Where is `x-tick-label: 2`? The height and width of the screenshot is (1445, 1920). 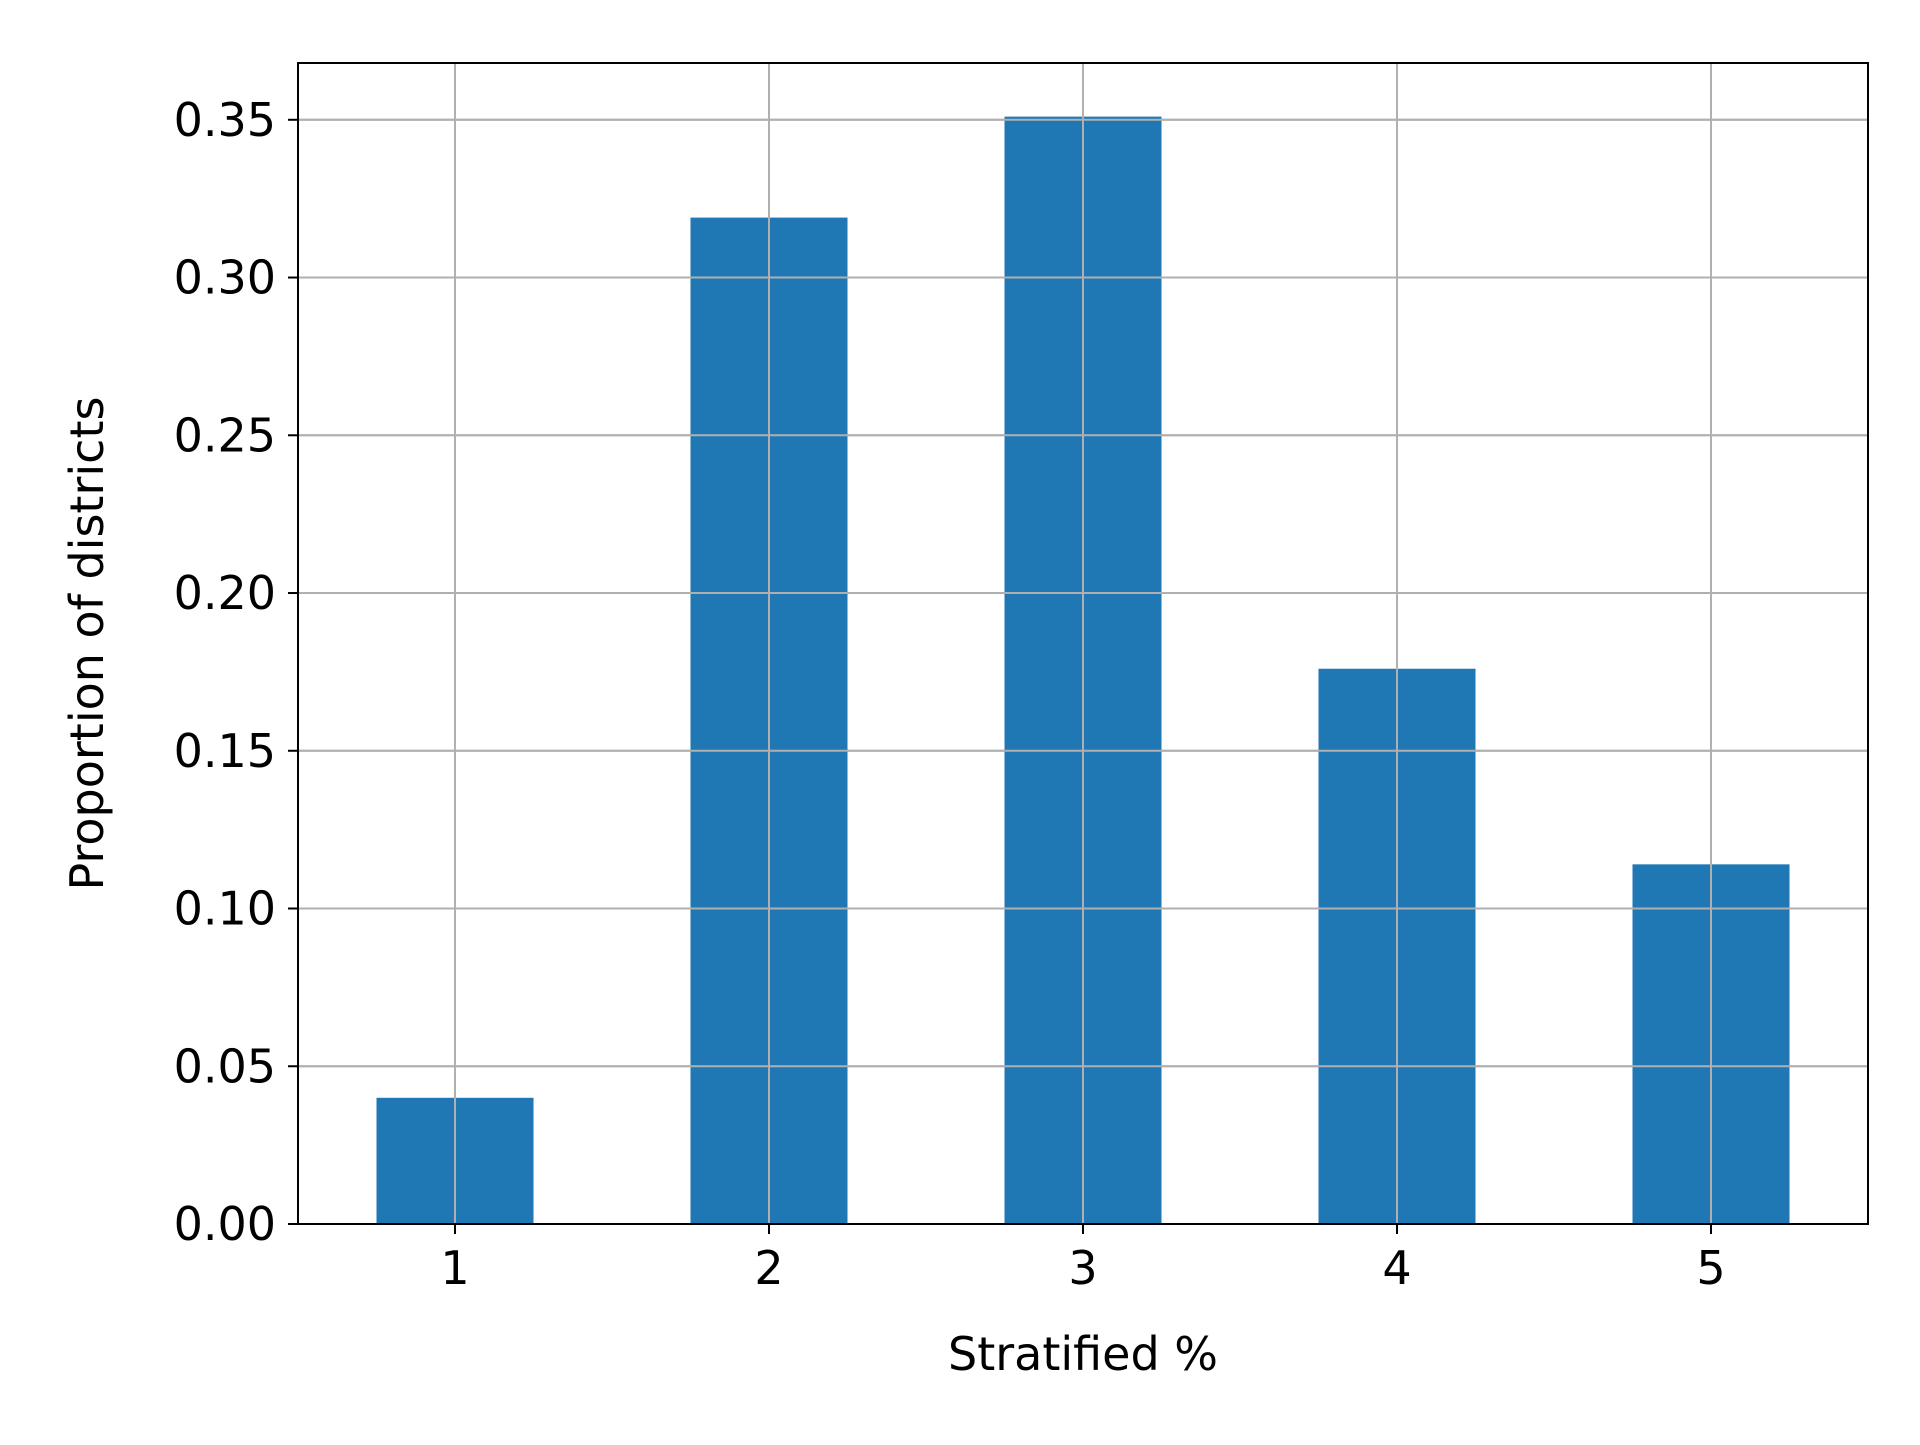 x-tick-label: 2 is located at coordinates (768, 1268).